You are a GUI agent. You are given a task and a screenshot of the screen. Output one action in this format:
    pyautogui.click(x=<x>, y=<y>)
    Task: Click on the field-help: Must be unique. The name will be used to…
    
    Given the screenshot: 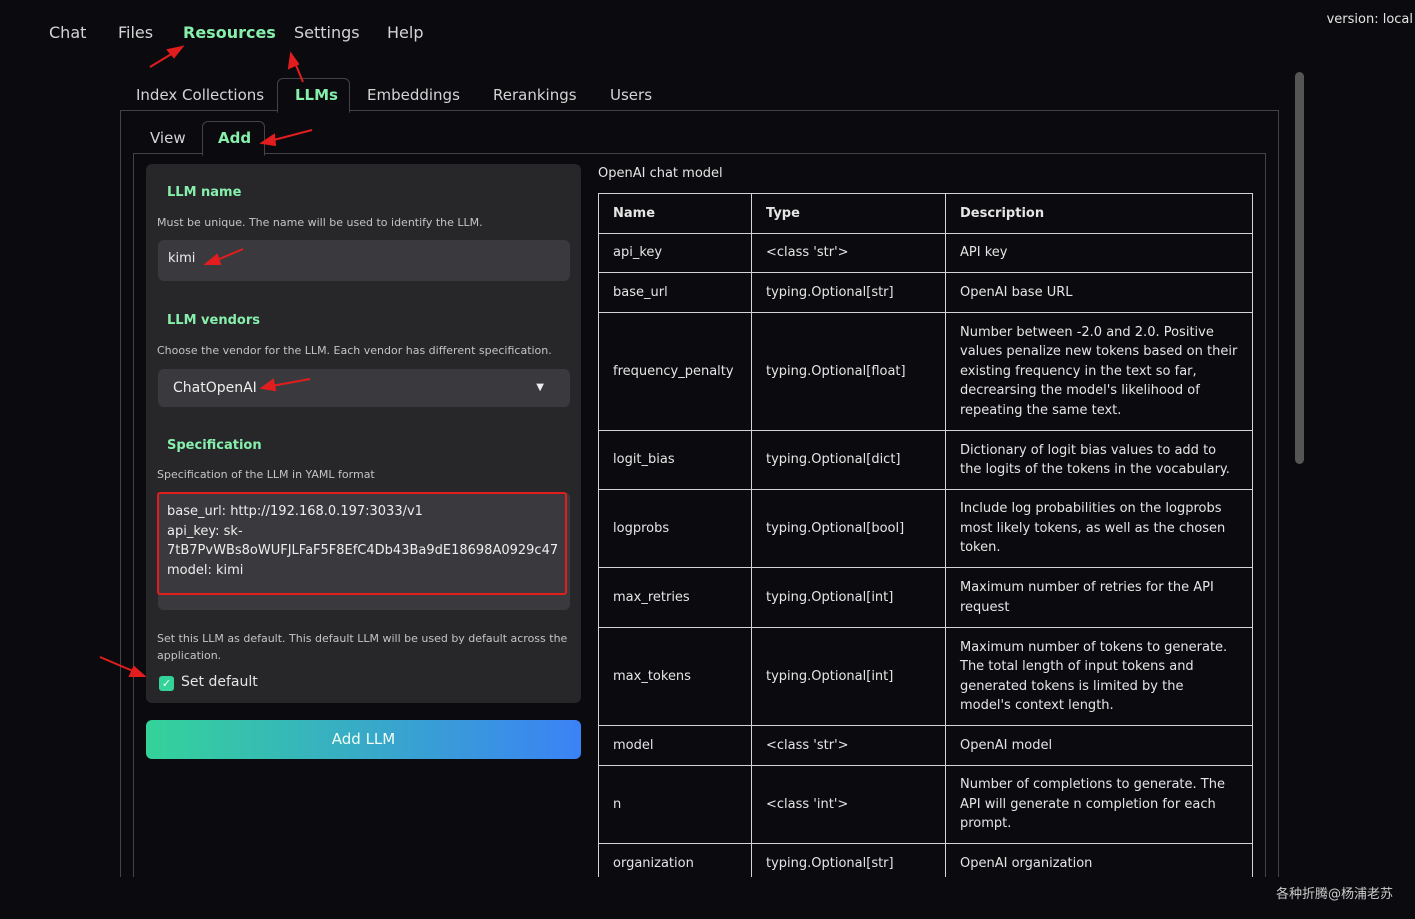 What is the action you would take?
    pyautogui.click(x=320, y=222)
    